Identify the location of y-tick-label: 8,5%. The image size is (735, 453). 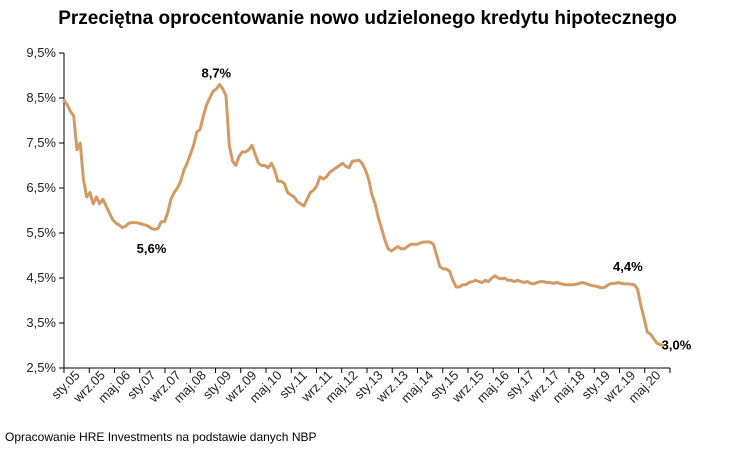
(41, 97).